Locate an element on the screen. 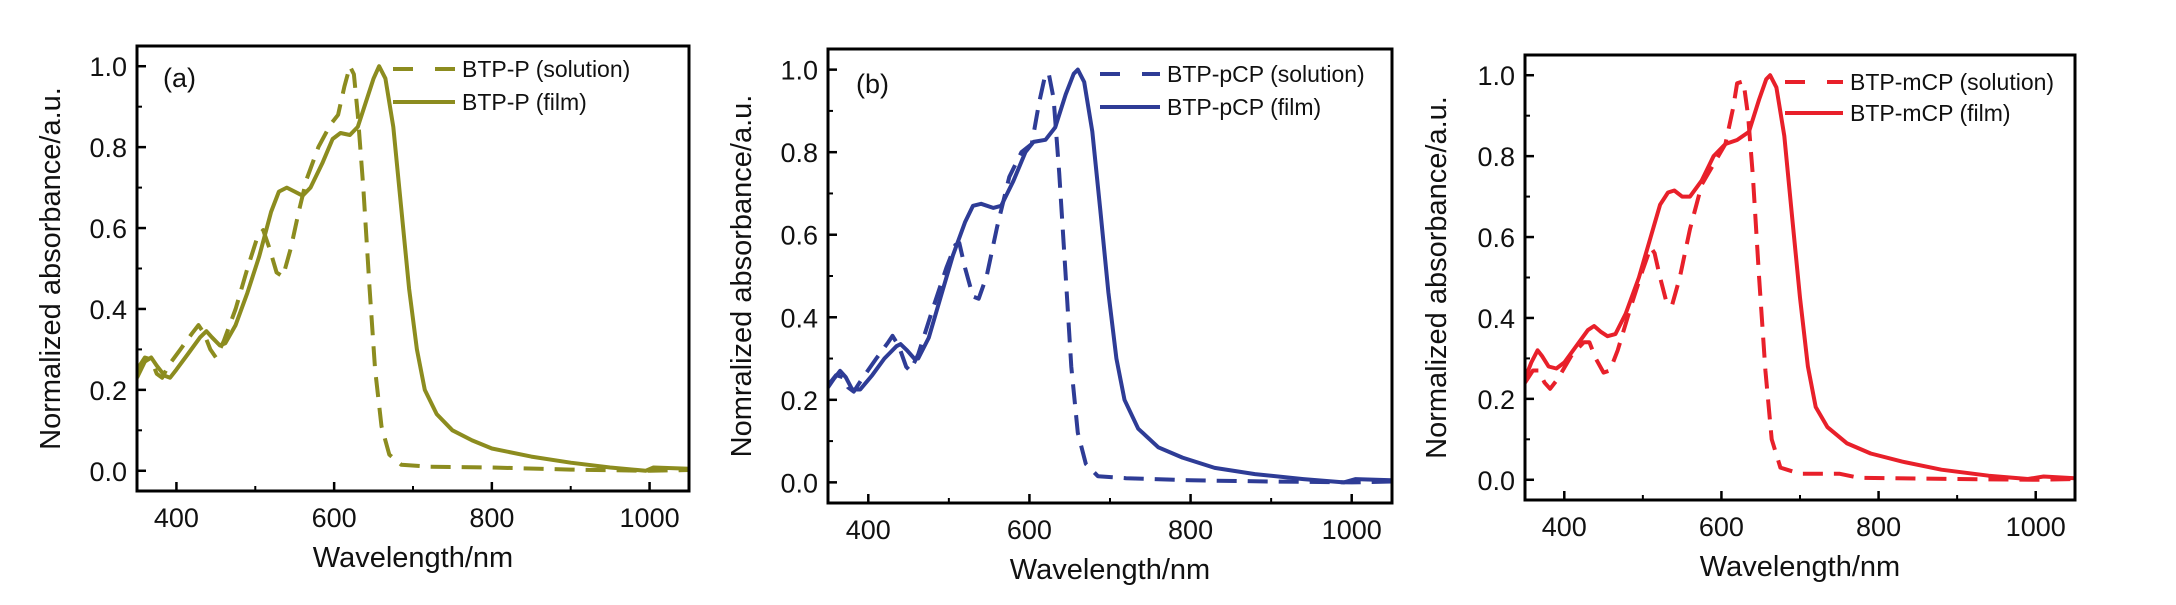 The width and height of the screenshot is (2176, 605). panel-label: (a) is located at coordinates (179, 78).